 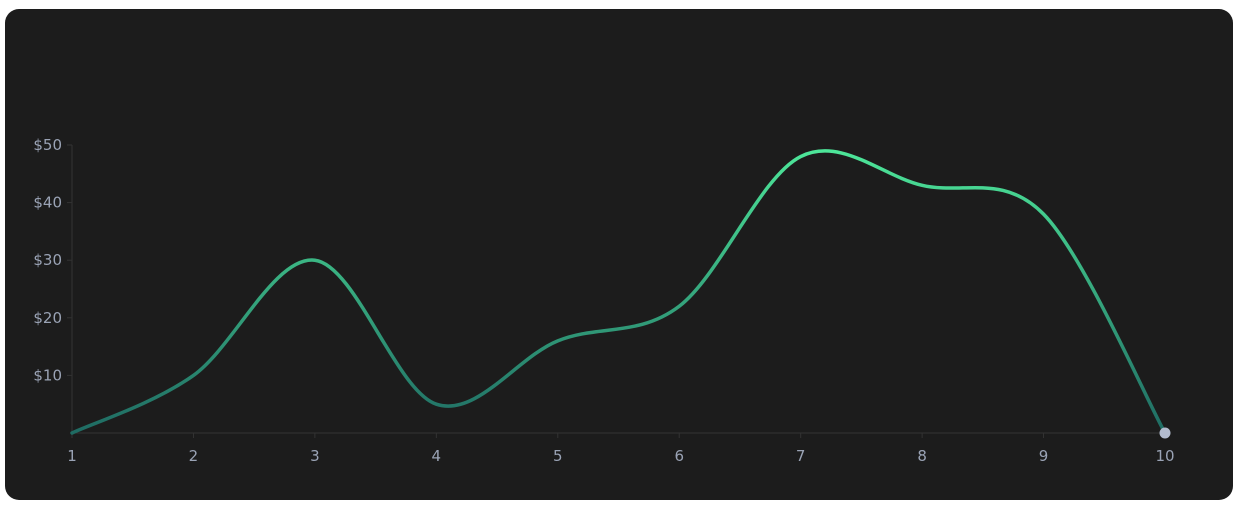 I want to click on x-tick-label: 10, so click(x=1164, y=456).